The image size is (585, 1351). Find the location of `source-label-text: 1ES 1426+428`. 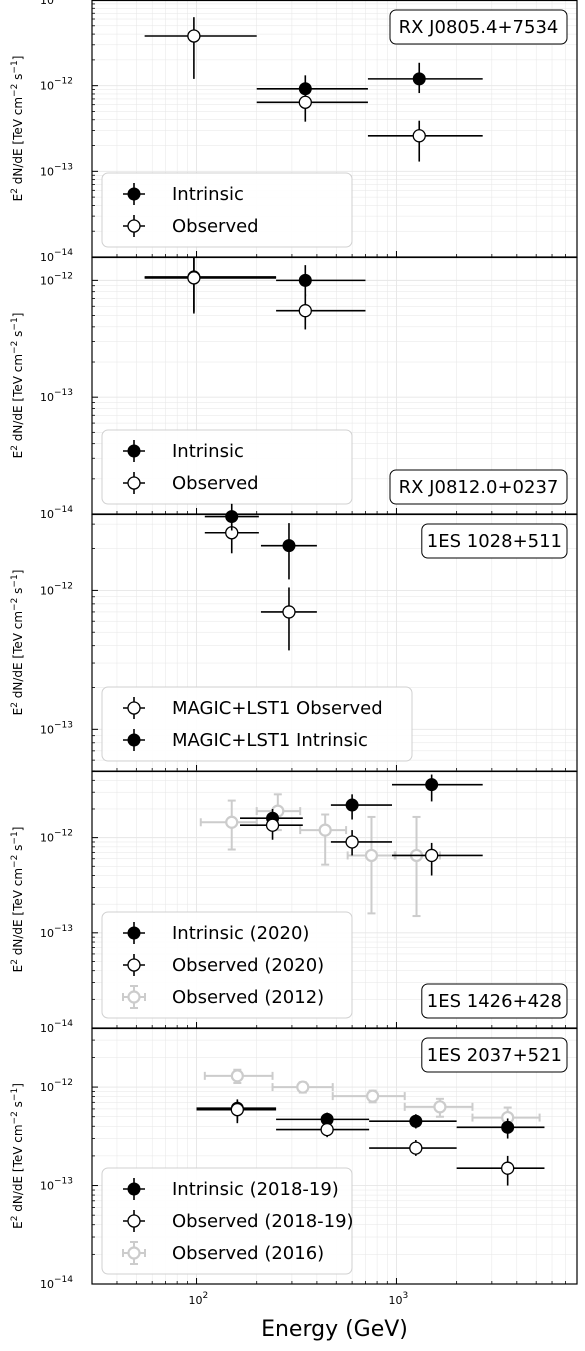

source-label-text: 1ES 1426+428 is located at coordinates (494, 1001).